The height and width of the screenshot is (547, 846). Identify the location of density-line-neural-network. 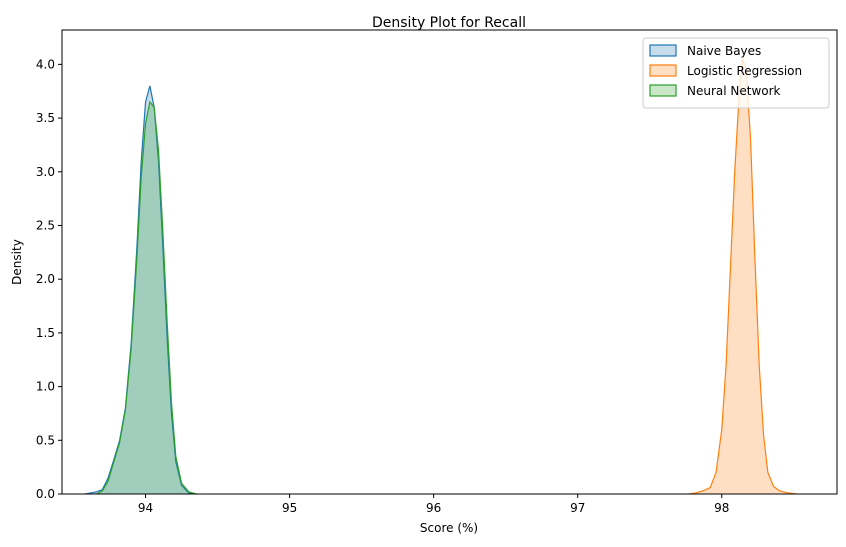
(146, 297).